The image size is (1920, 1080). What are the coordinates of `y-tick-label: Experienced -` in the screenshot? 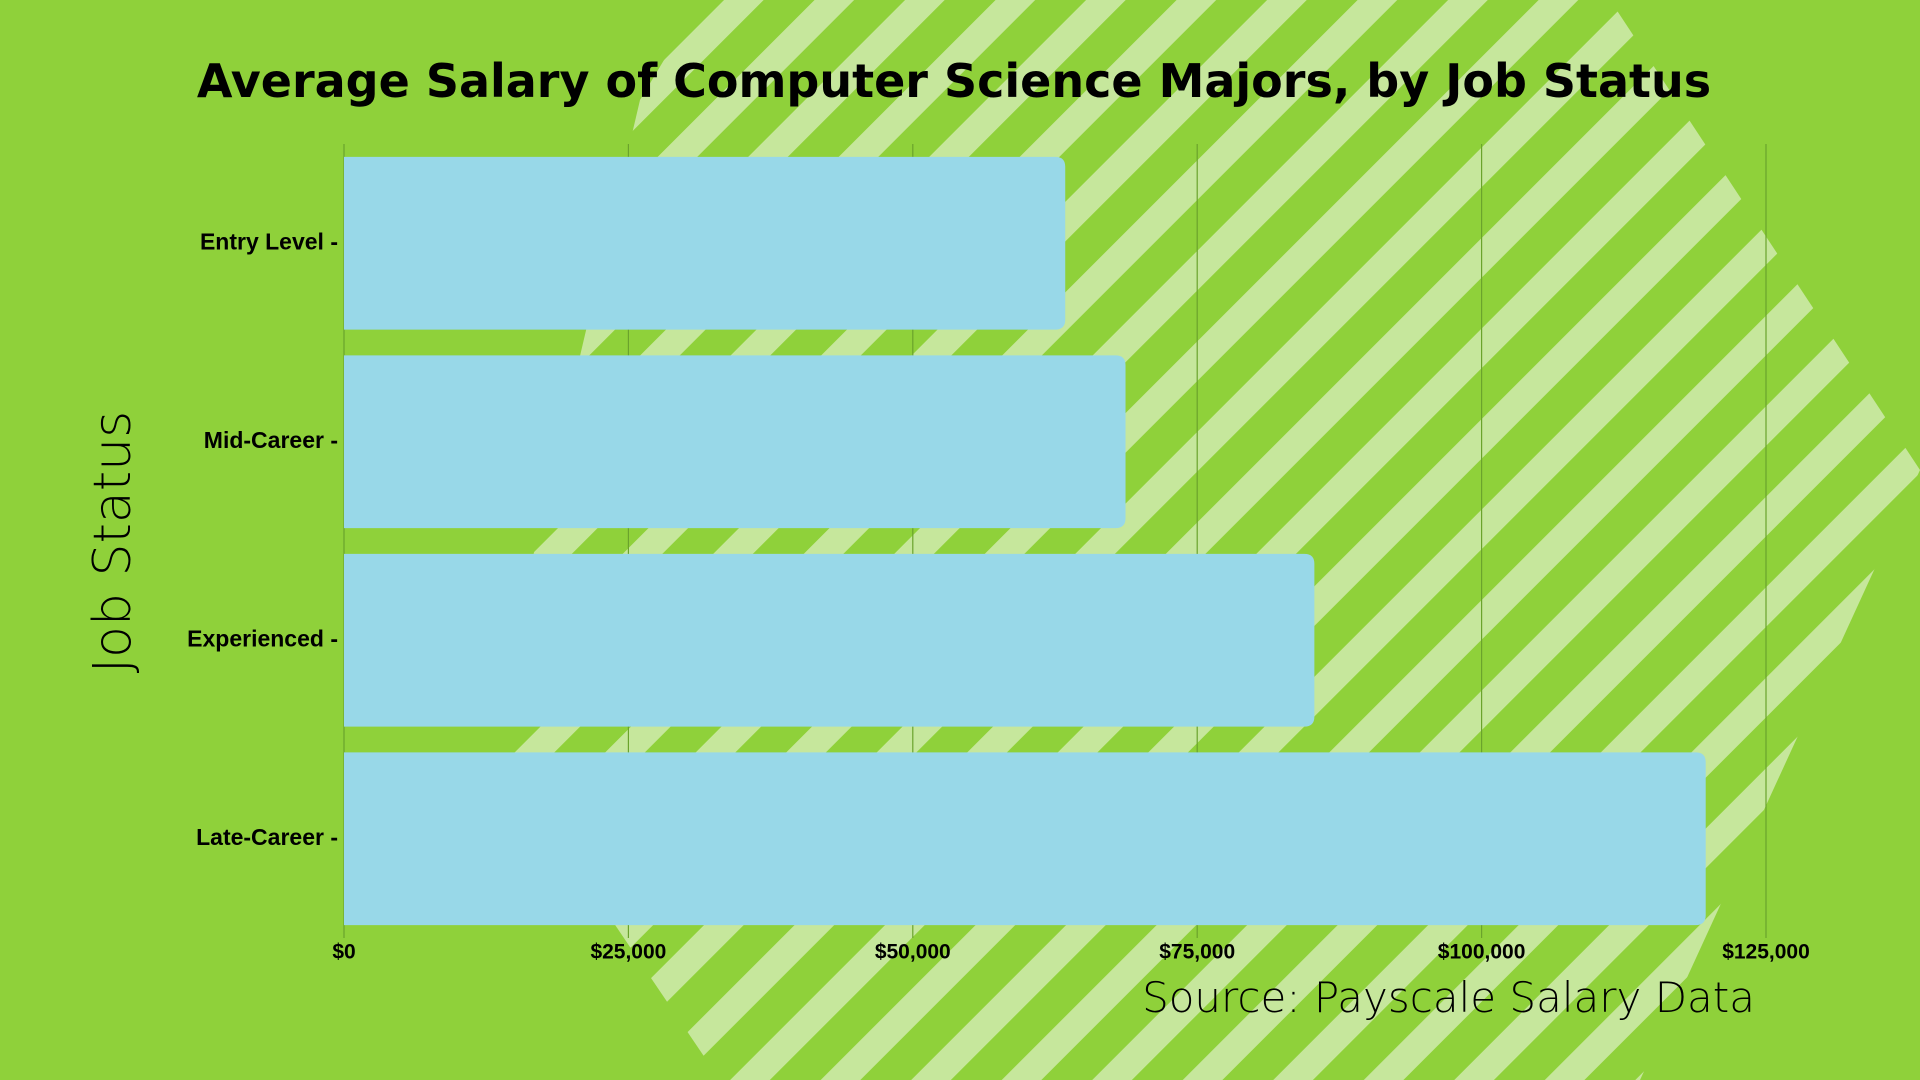 It's located at (262, 638).